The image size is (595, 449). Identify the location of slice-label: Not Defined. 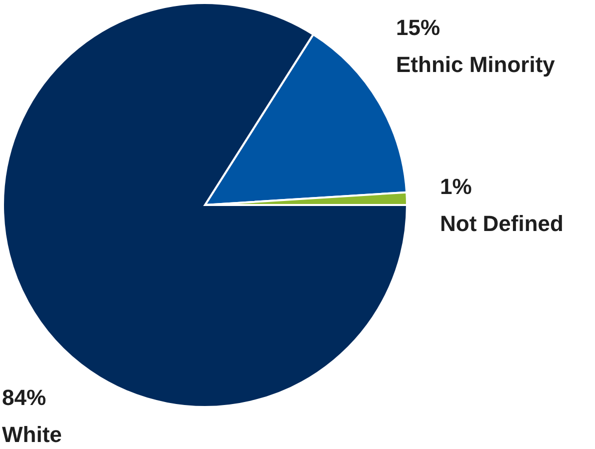
(502, 223).